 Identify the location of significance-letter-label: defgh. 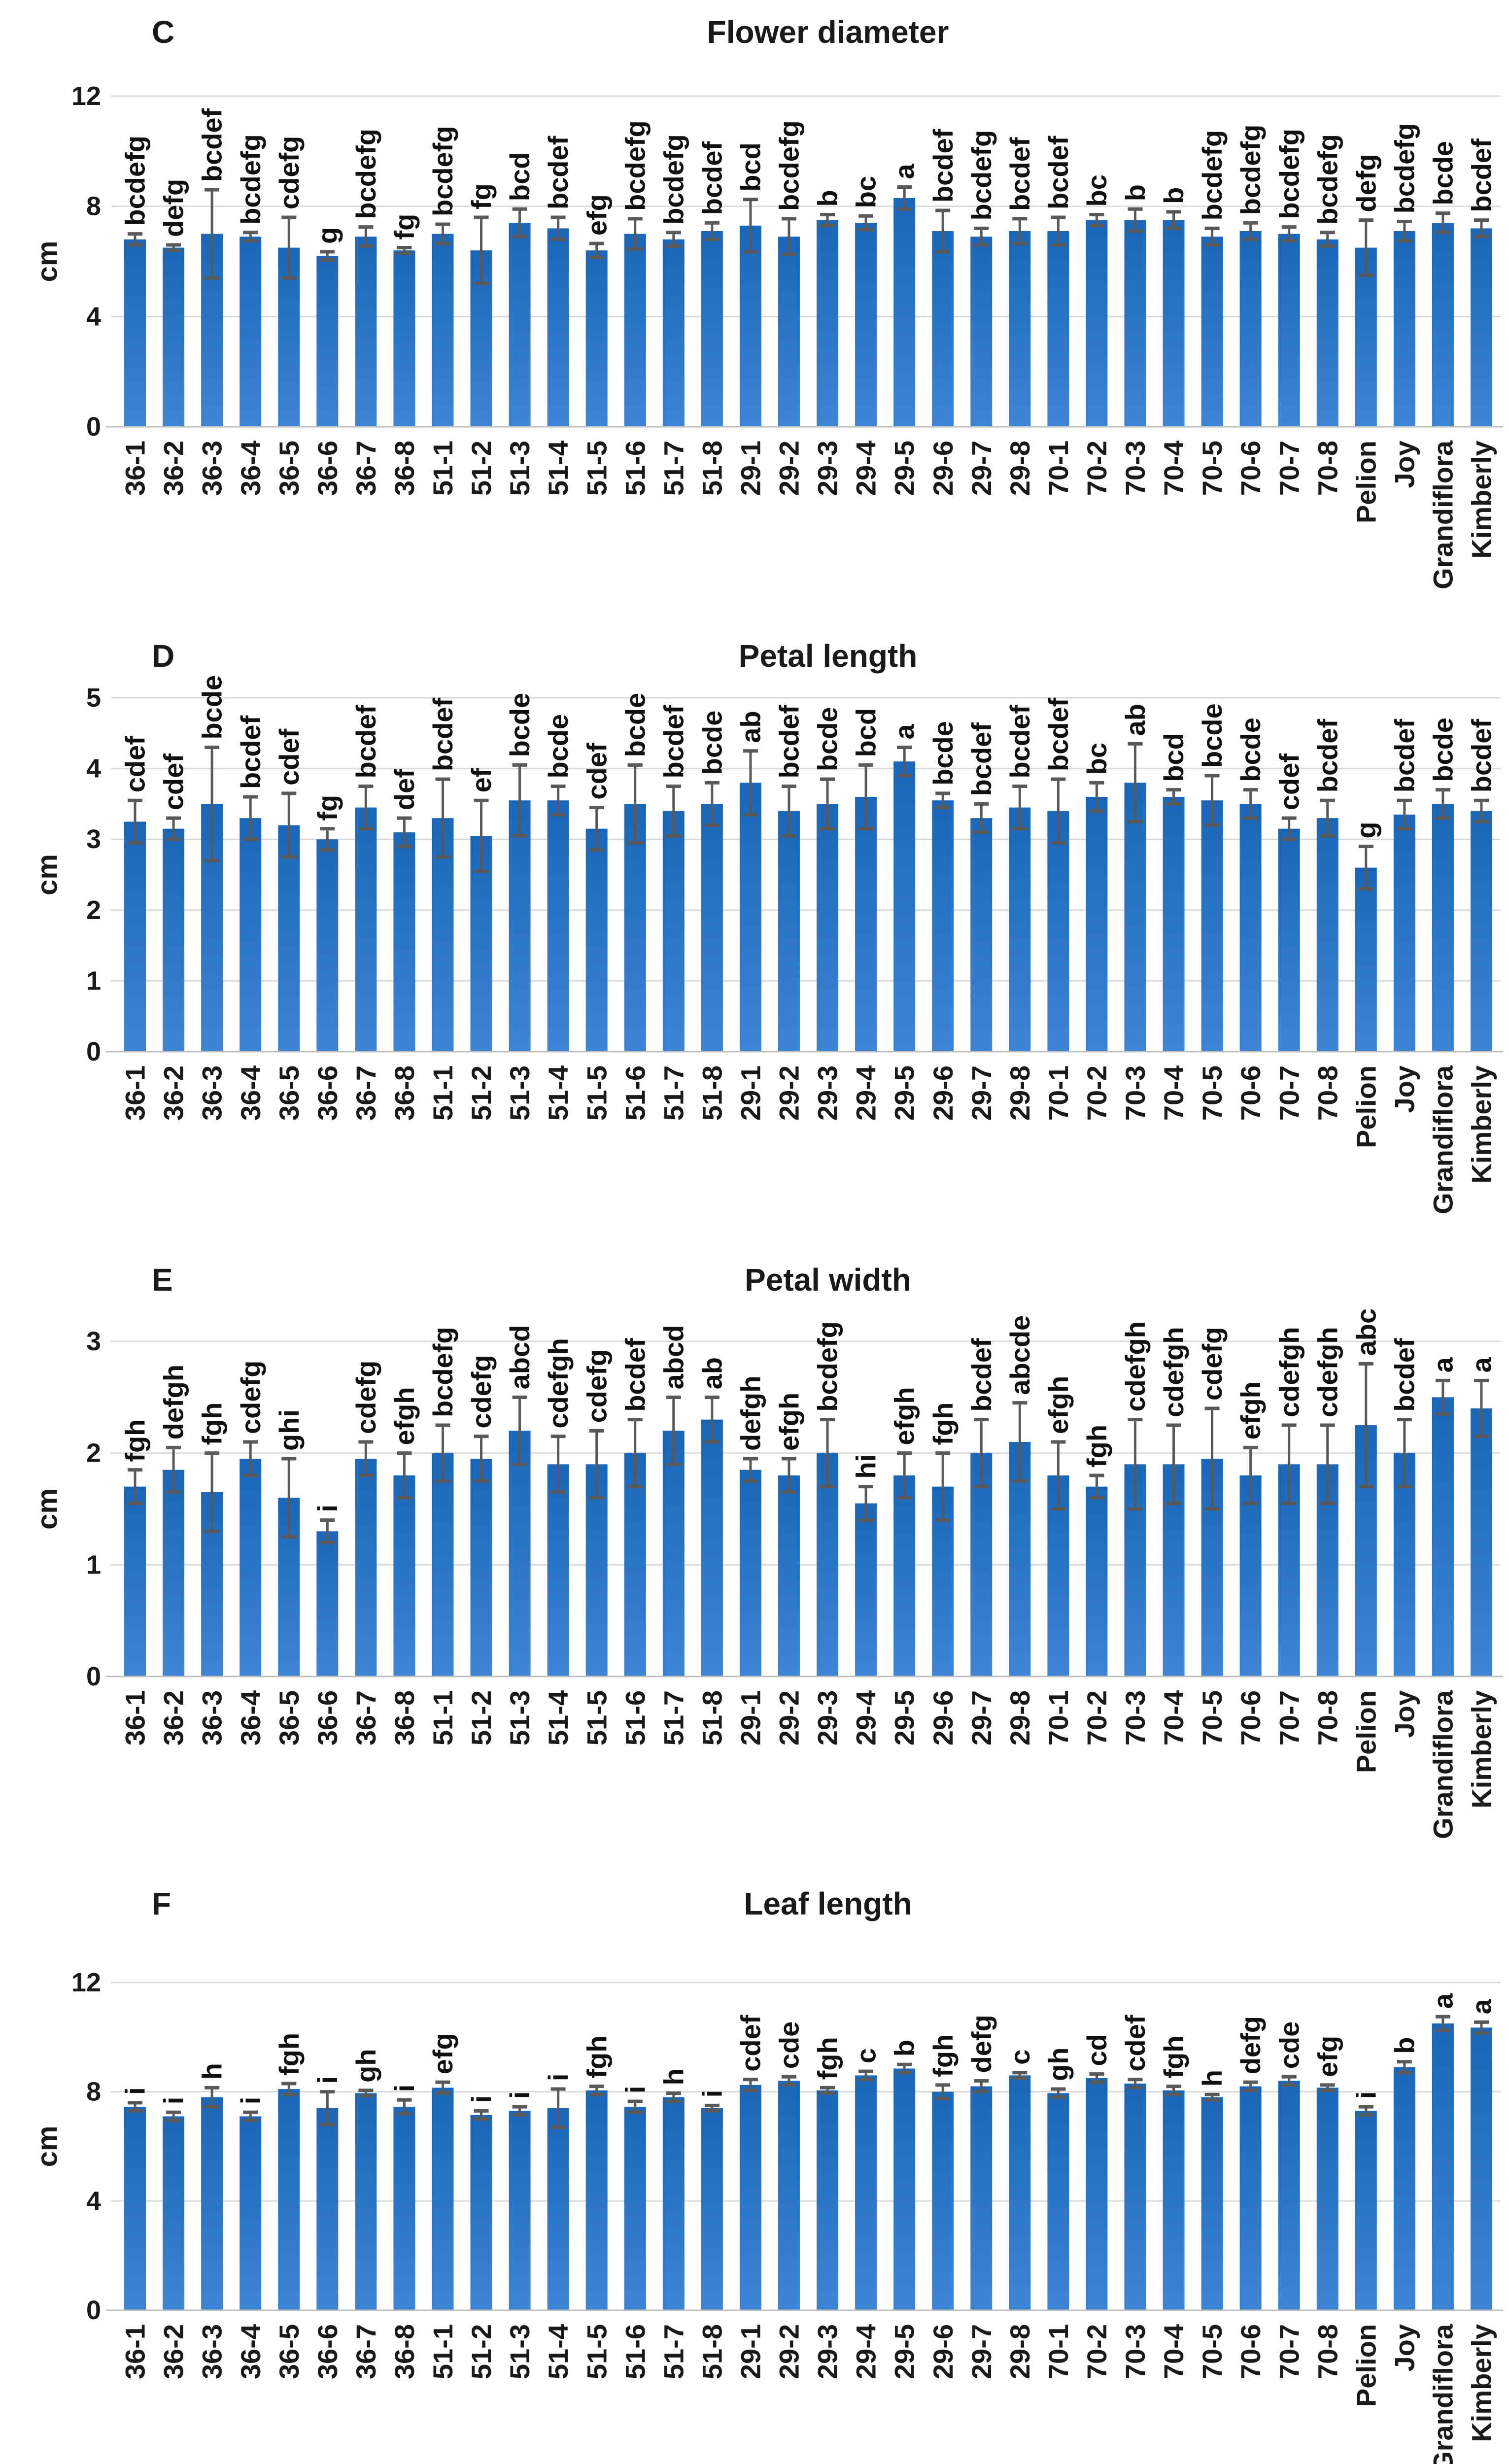
(173, 1402).